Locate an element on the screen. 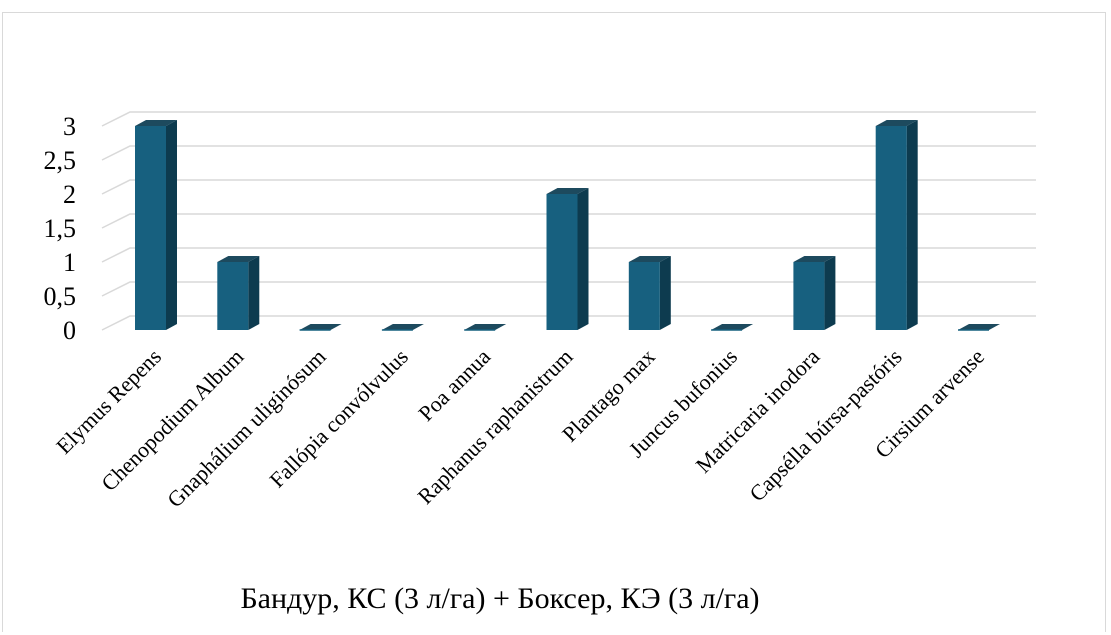  y-axis-ticks: 0 0,5 1 1,5 2 2,5 3 is located at coordinates (60, 228).